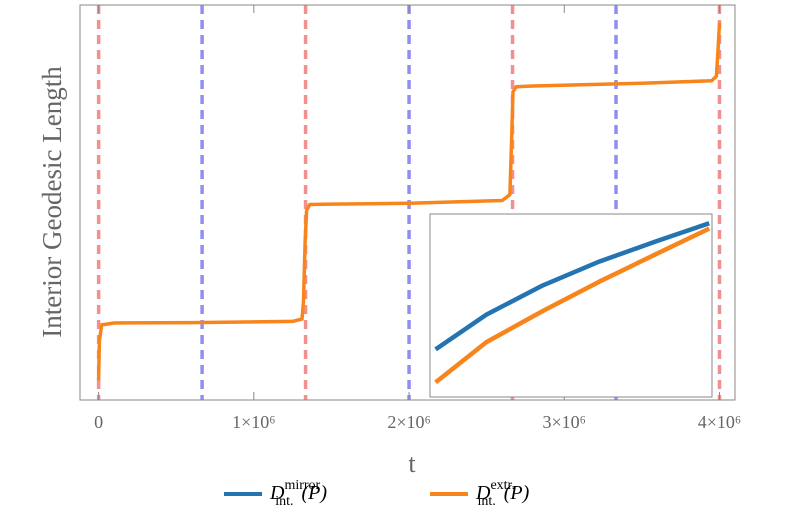  What do you see at coordinates (412, 463) in the screenshot?
I see `x-axis-label: t` at bounding box center [412, 463].